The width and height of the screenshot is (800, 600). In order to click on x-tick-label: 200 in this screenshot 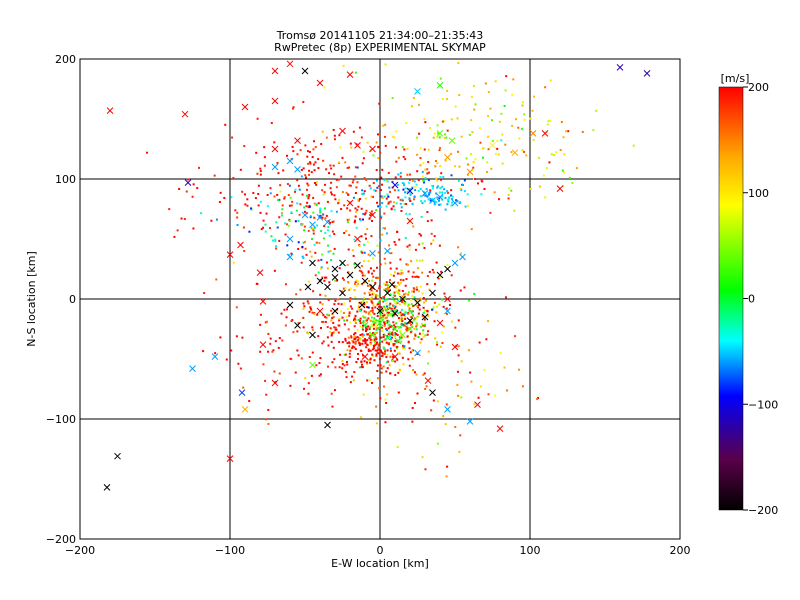, I will do `click(680, 550)`.